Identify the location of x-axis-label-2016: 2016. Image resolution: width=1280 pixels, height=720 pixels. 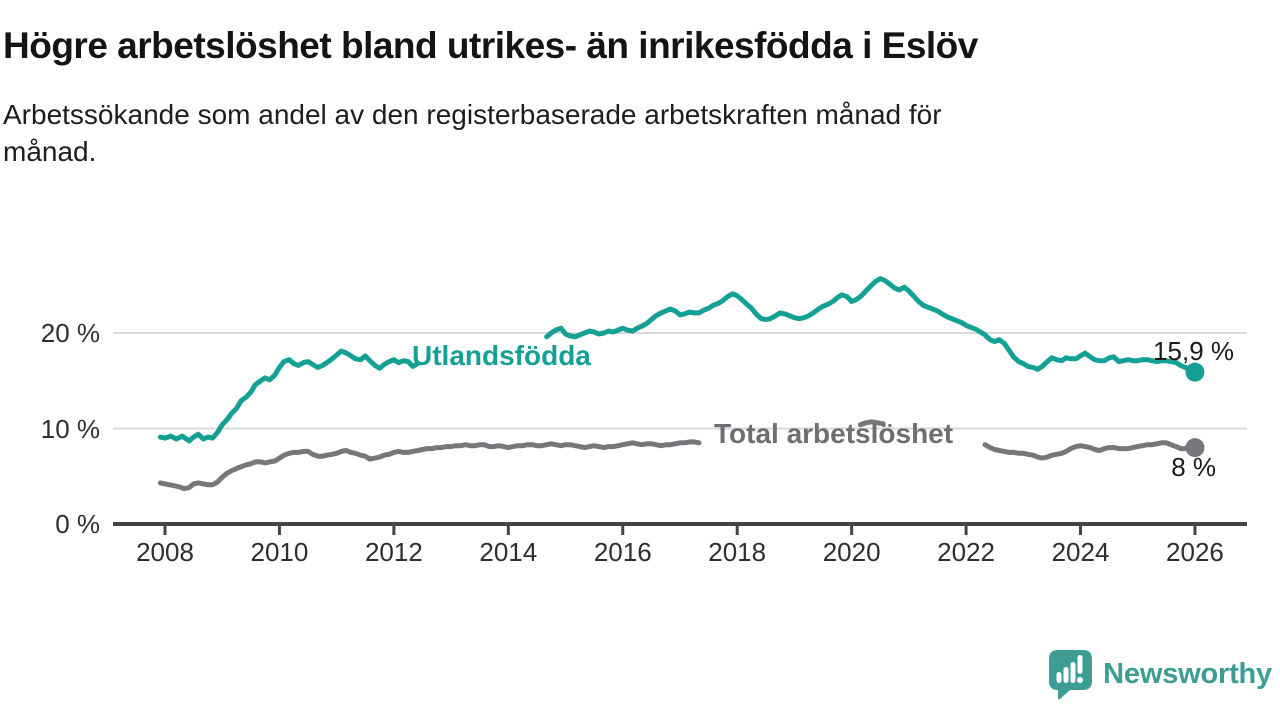
(622, 552).